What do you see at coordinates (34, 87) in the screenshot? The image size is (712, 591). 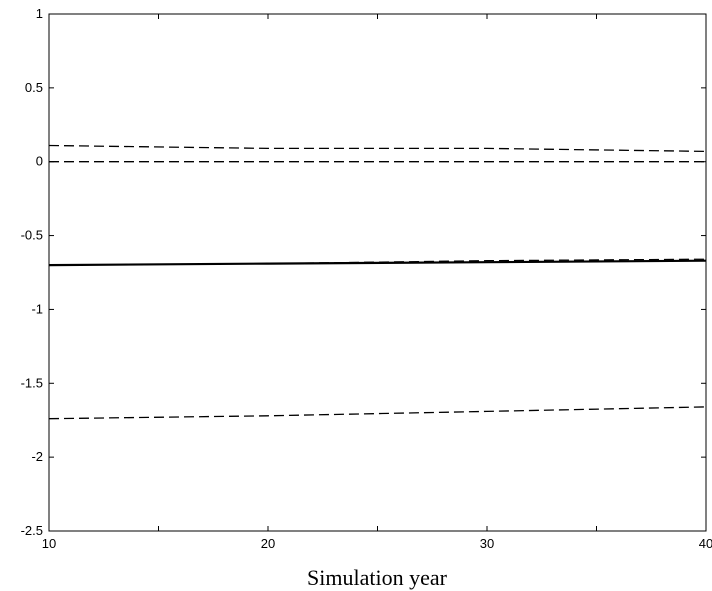 I see `y-tick-label: 0.5` at bounding box center [34, 87].